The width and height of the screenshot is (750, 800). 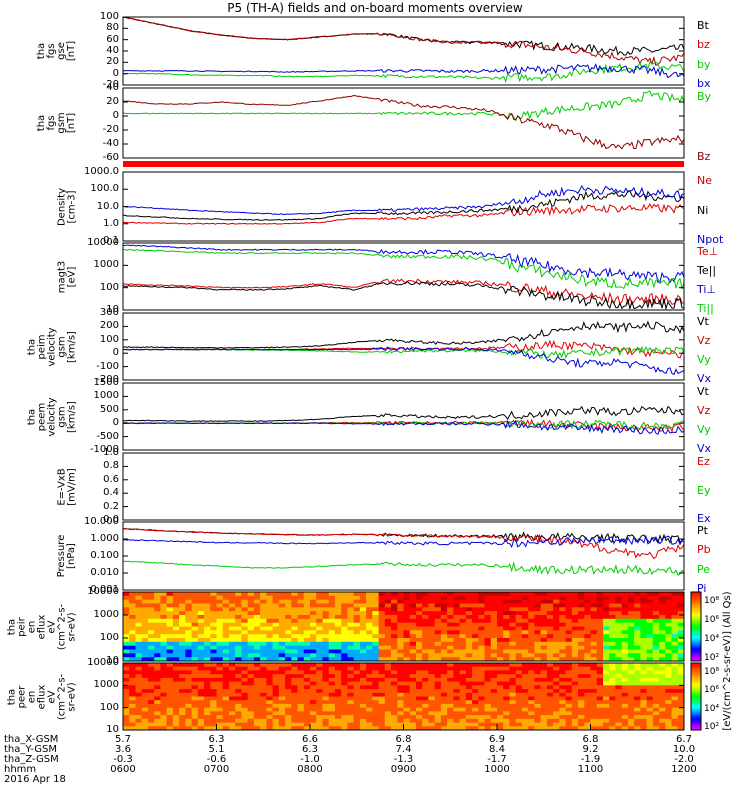 I want to click on panel-frame-peir, so click(x=403, y=626).